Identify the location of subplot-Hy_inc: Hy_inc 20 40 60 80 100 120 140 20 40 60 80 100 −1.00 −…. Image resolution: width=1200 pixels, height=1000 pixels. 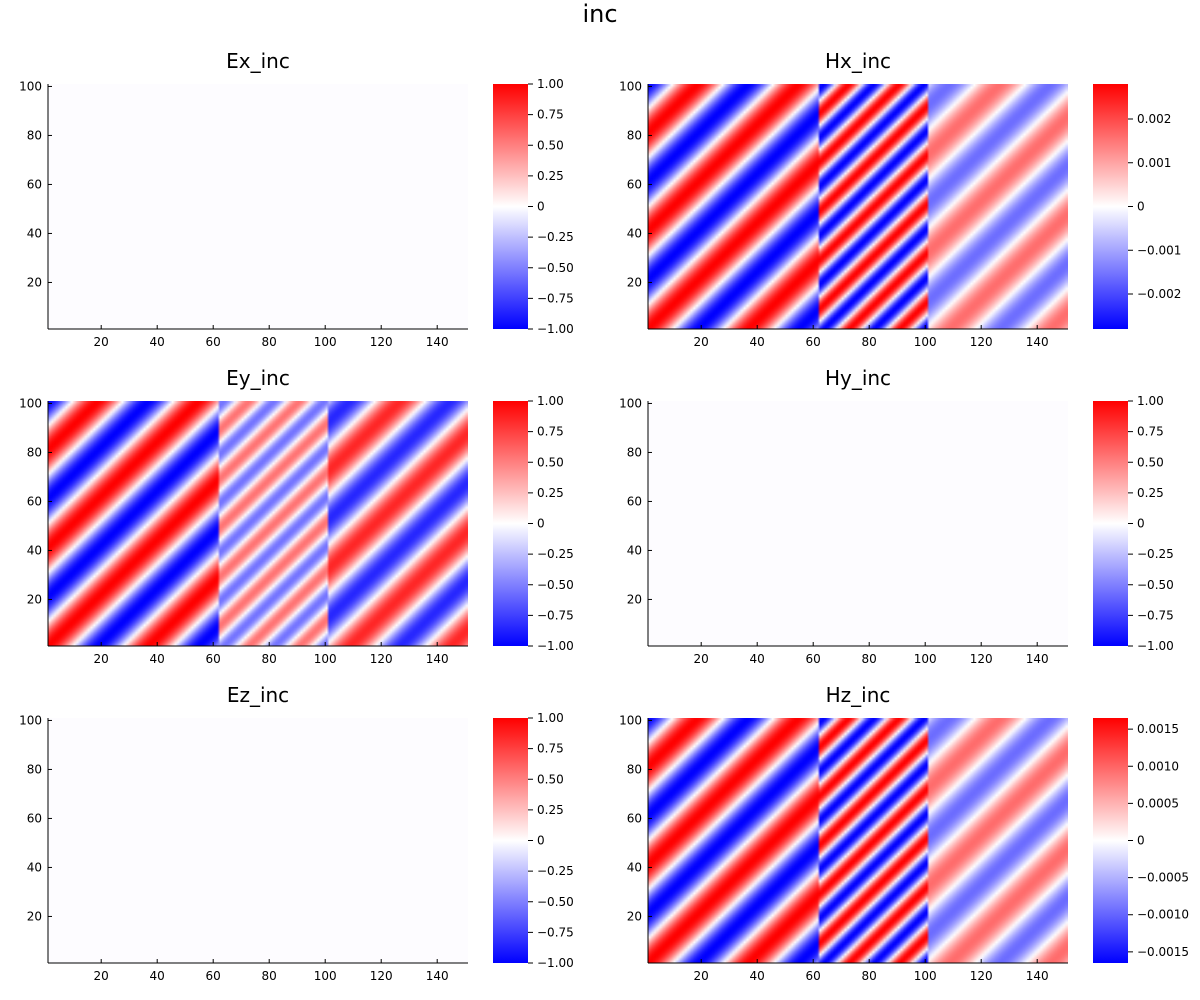
(896, 516).